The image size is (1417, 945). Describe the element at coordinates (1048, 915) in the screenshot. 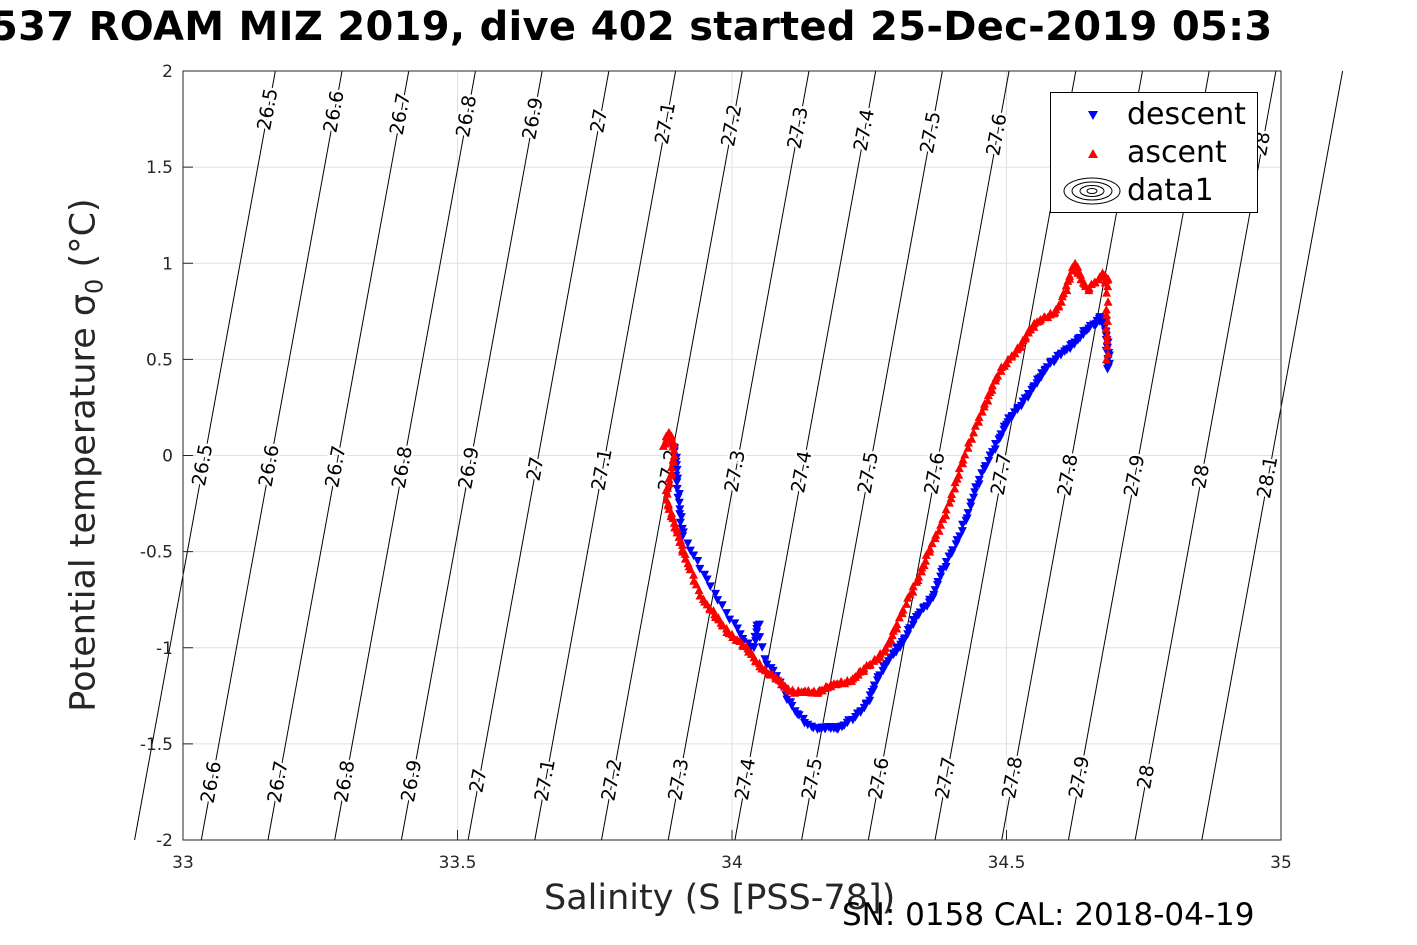

I see `calibration-footer: SN: 0158 CAL: 2018-04-19` at that location.